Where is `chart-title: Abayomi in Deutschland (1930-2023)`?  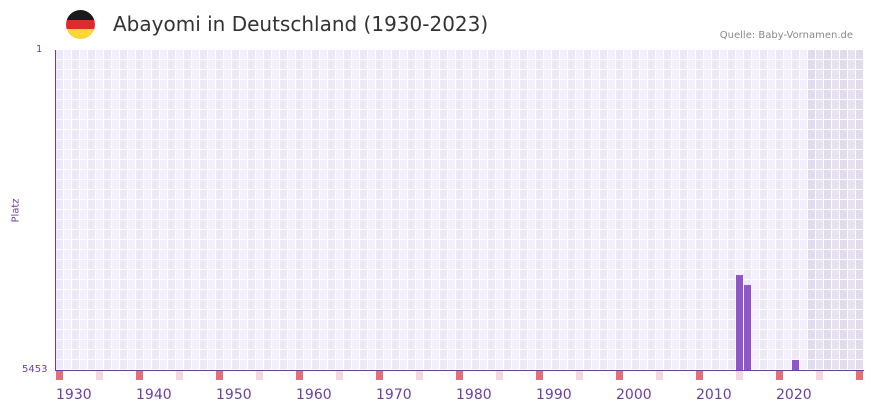
chart-title: Abayomi in Deutschland (1930-2023) is located at coordinates (301, 24).